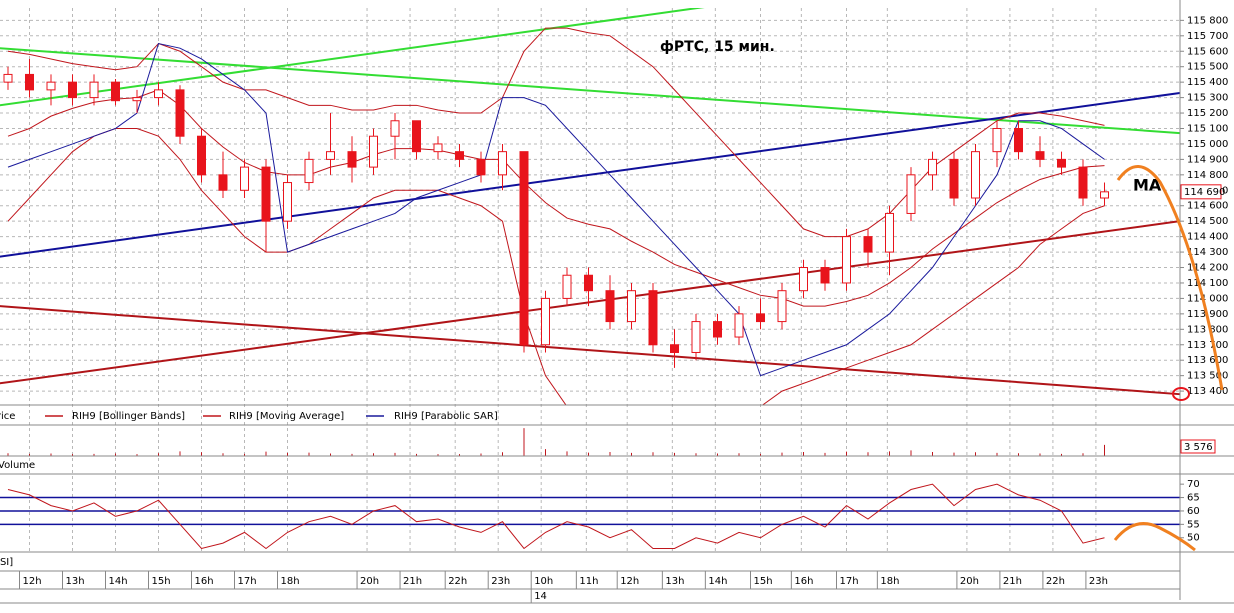 The height and width of the screenshot is (613, 1234). Describe the element at coordinates (1193, 511) in the screenshot. I see `rsi-tick-label: 60` at that location.